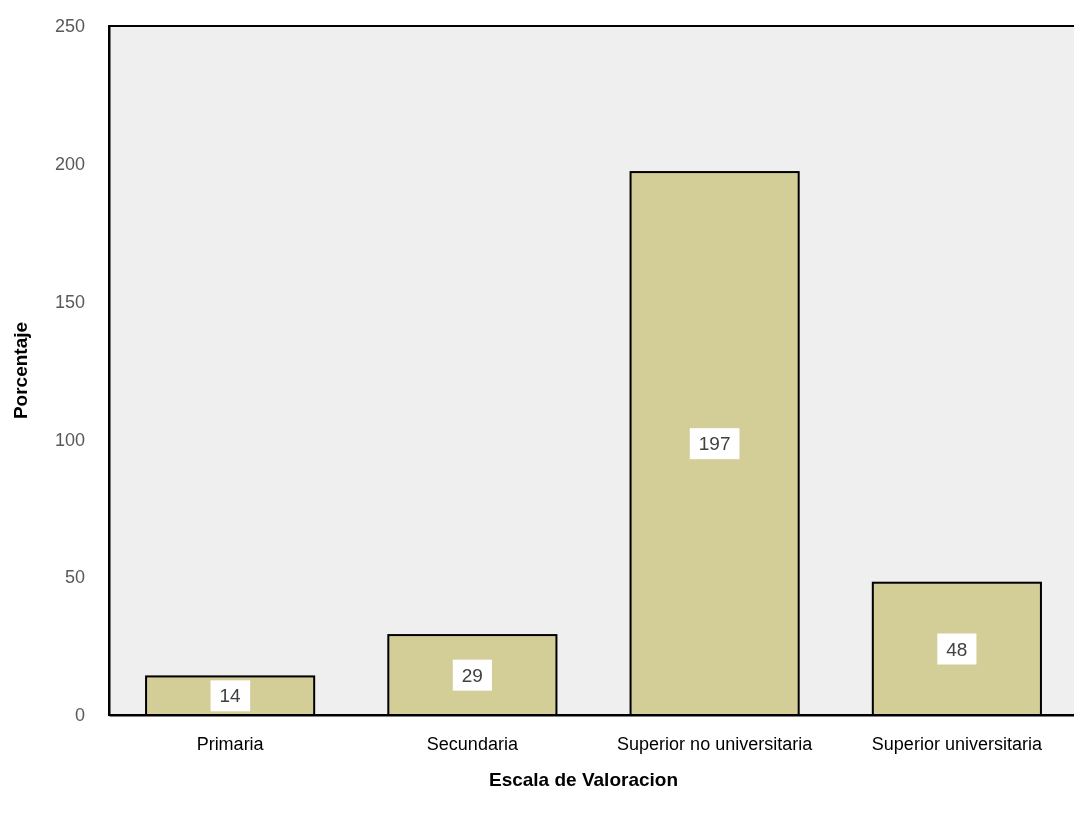 The image size is (1074, 818). What do you see at coordinates (69, 26) in the screenshot?
I see `y-tick-label: 250` at bounding box center [69, 26].